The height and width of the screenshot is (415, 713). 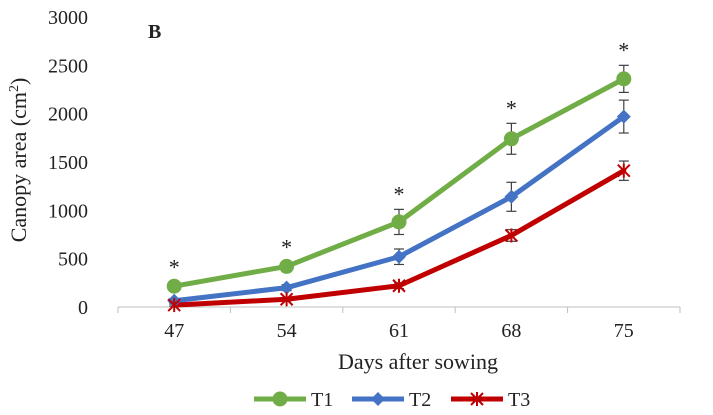 I want to click on legend-item-t2: T2, so click(x=391, y=400).